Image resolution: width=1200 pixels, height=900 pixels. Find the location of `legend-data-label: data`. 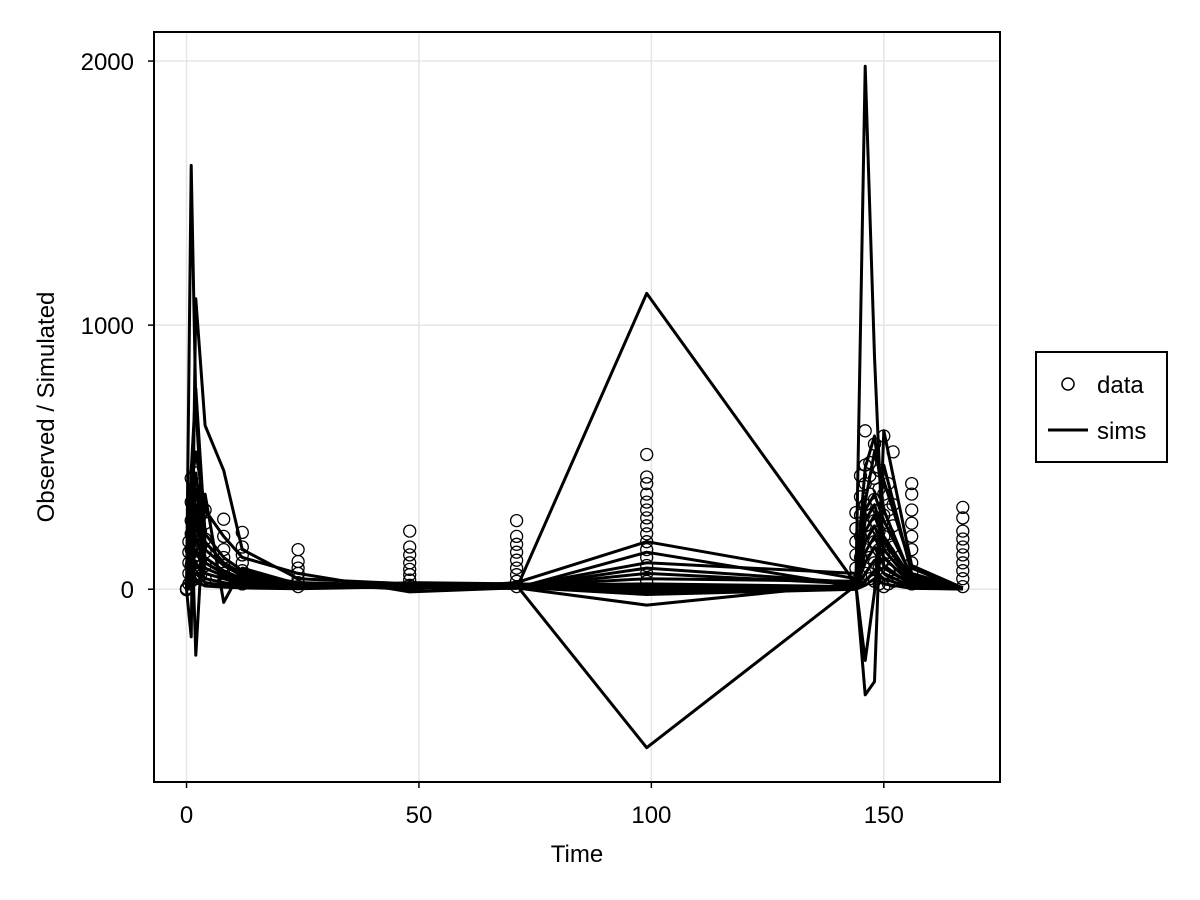

legend-data-label: data is located at coordinates (1120, 385).